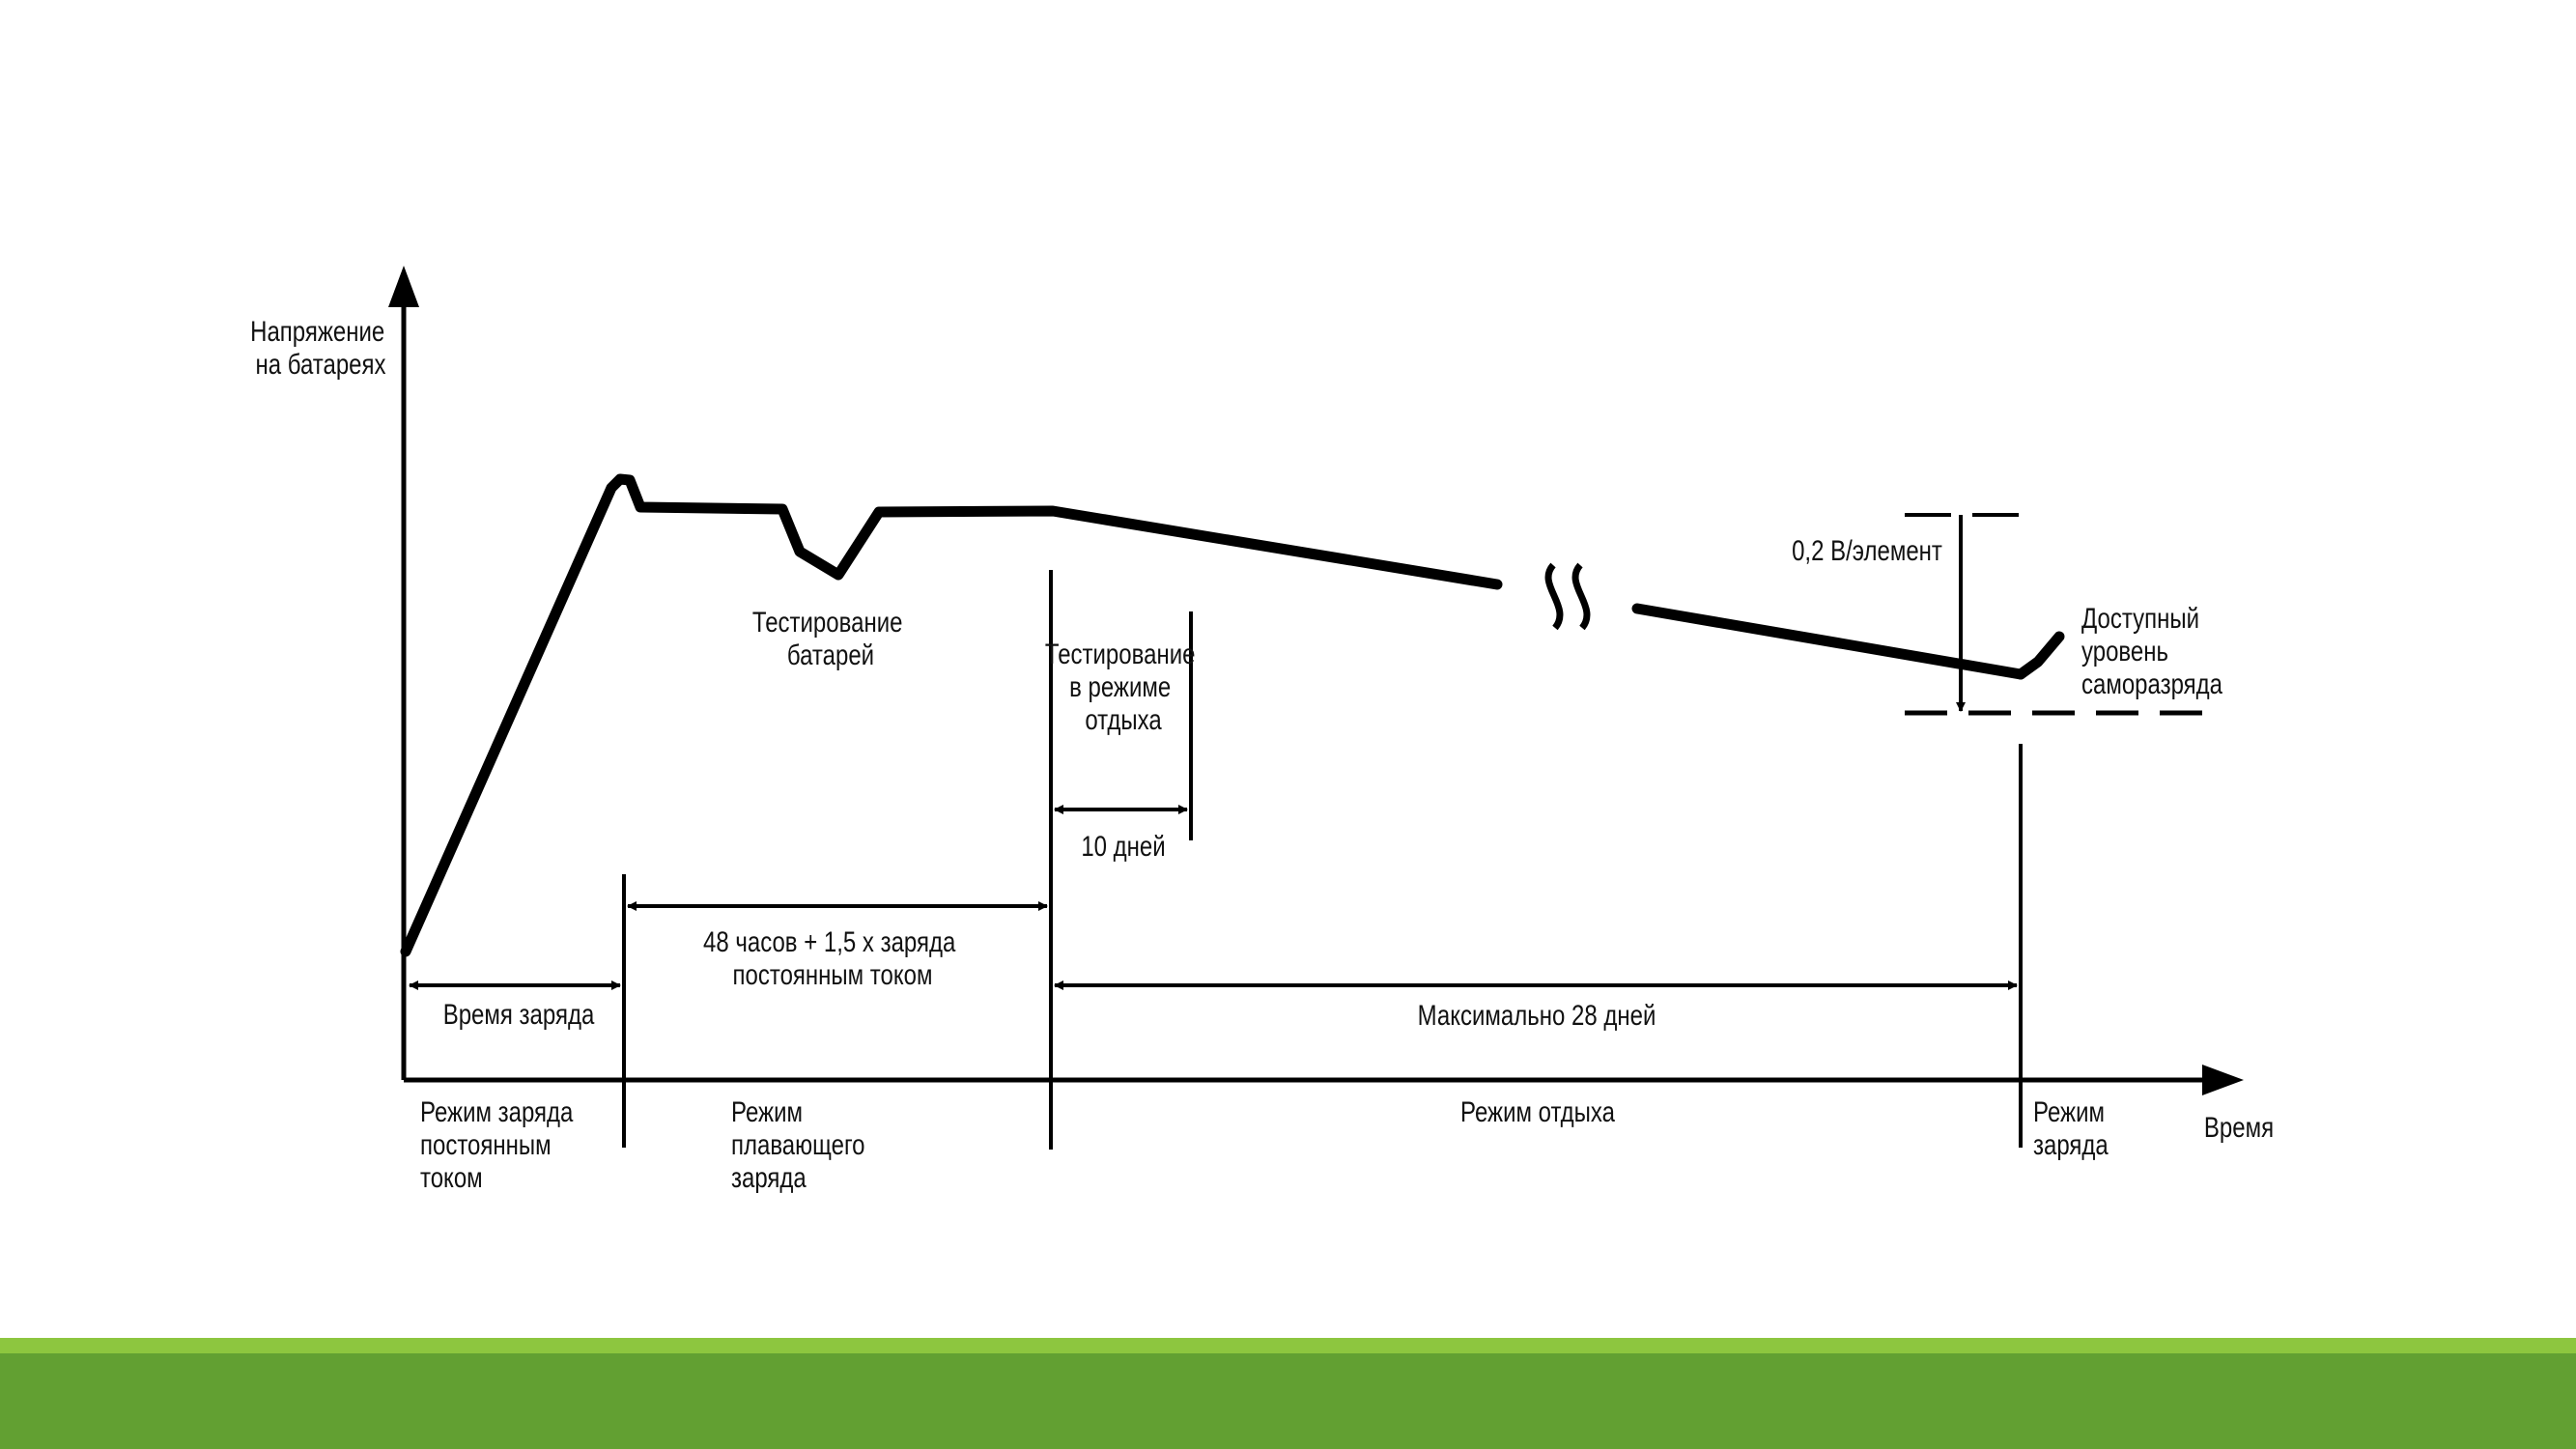  I want to click on mode-constant-current-label: Режим заряда постоянным током, so click(500, 1143).